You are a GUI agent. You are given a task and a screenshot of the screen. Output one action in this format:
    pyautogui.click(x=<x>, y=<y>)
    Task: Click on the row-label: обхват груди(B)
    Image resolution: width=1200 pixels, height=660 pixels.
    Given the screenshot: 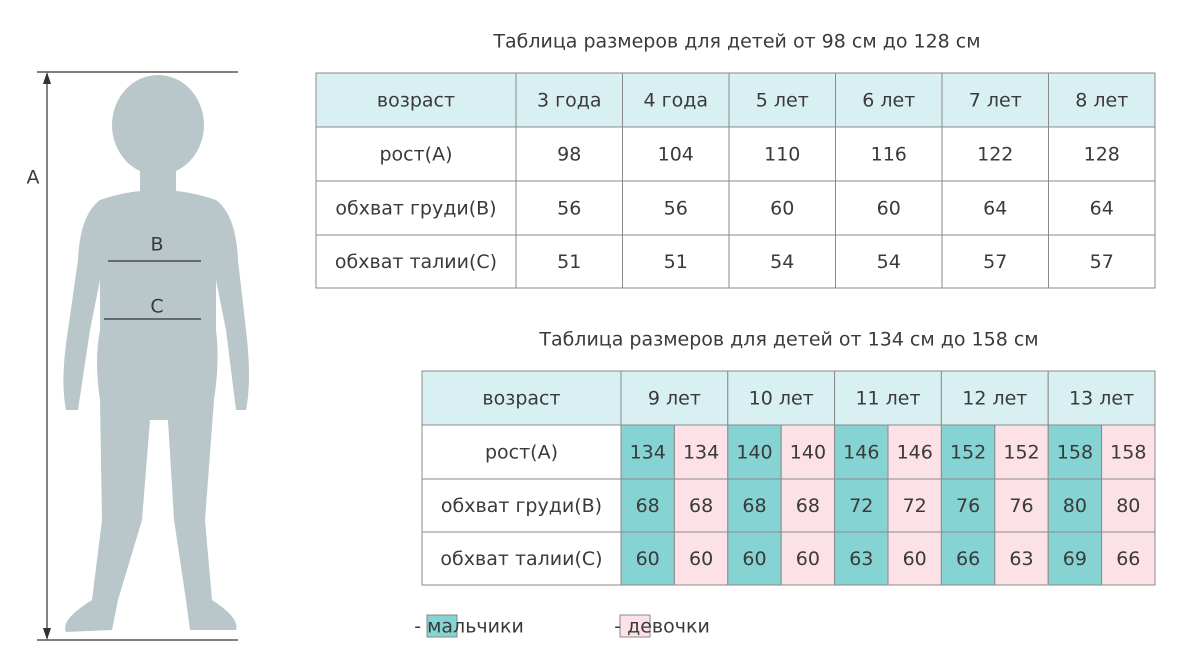 What is the action you would take?
    pyautogui.click(x=415, y=209)
    